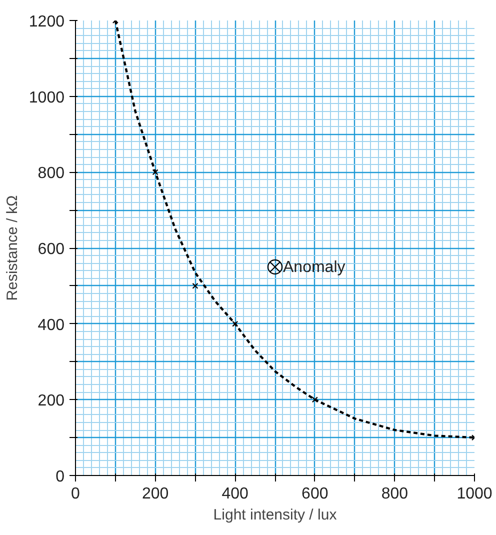 The image size is (496, 535). I want to click on y-tick-label: 1000, so click(46, 97).